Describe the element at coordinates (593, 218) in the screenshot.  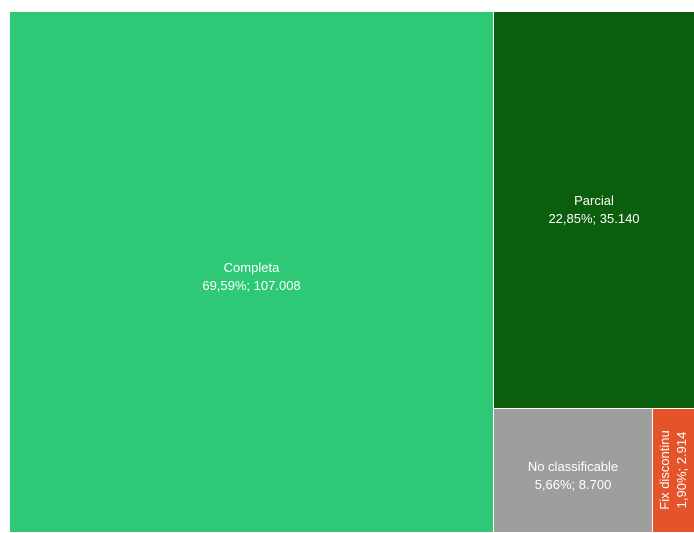
I see `cell-value-parcial: 22,85%; 35.140` at that location.